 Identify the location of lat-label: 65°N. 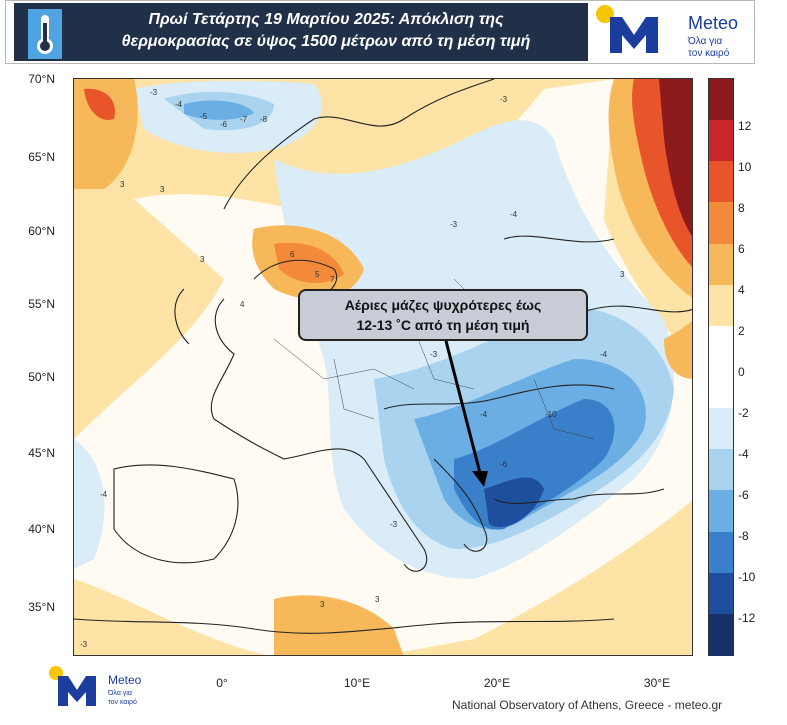
(41, 157).